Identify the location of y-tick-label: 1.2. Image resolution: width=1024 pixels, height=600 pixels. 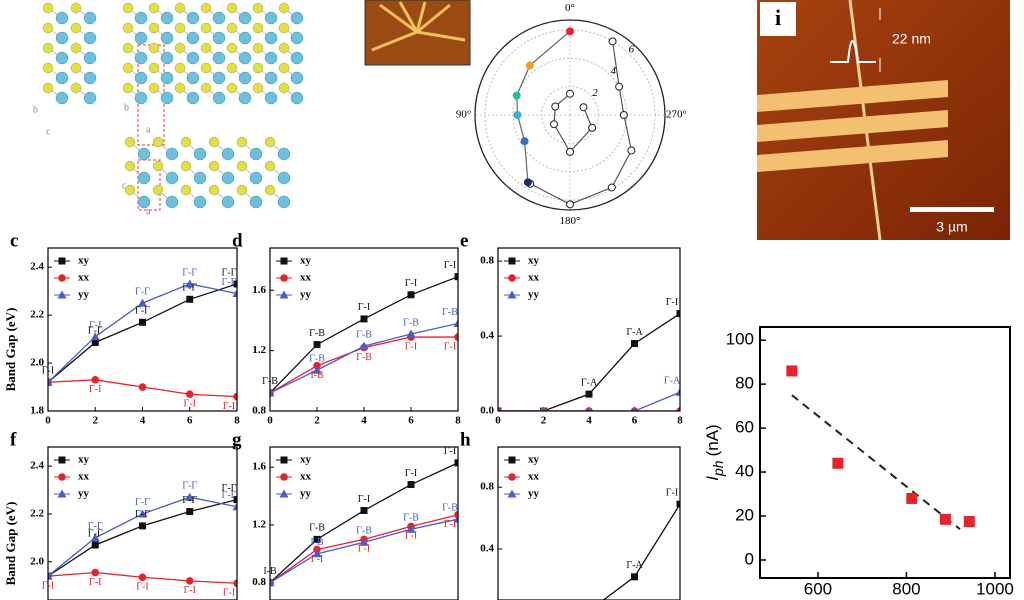
(259, 350).